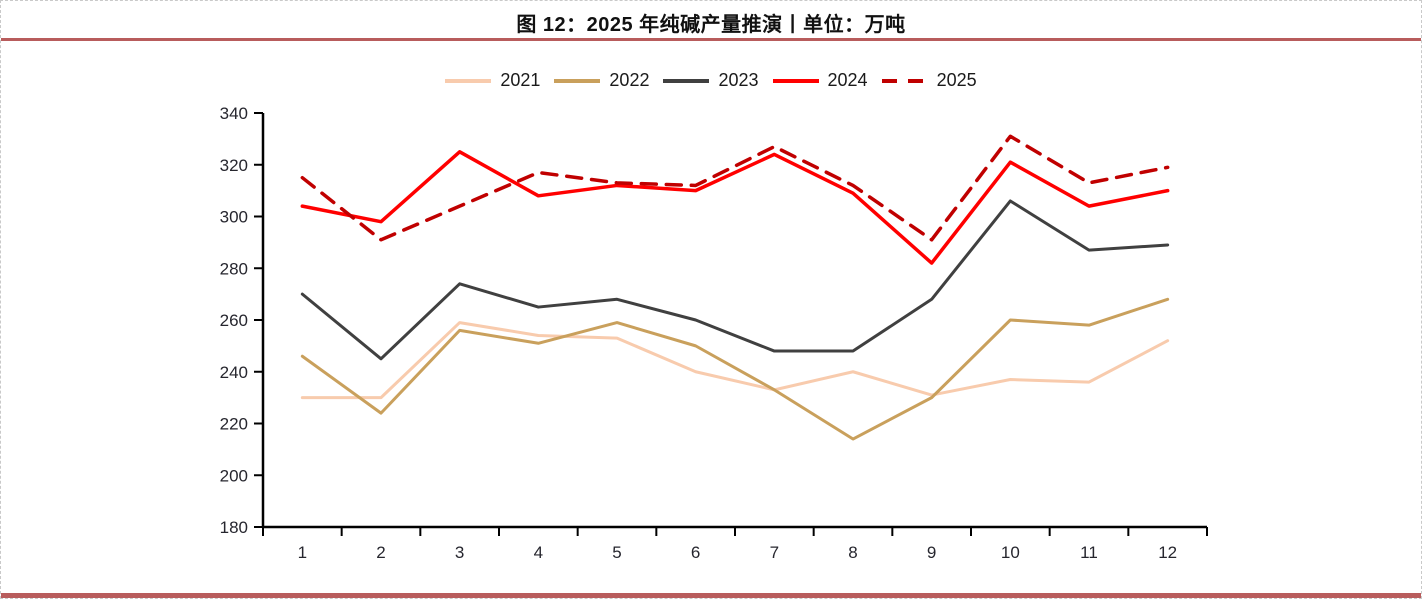  Describe the element at coordinates (234, 113) in the screenshot. I see `y-tick-label: 340` at that location.